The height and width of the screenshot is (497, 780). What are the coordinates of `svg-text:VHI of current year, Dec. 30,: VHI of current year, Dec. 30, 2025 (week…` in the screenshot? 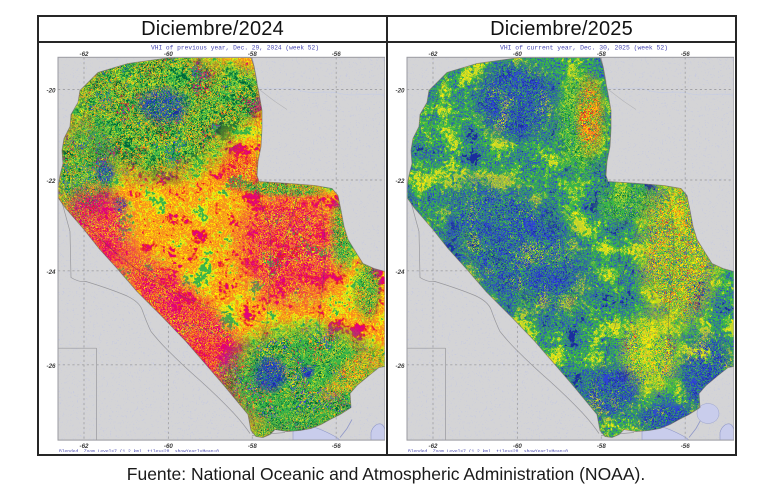 It's located at (584, 47).